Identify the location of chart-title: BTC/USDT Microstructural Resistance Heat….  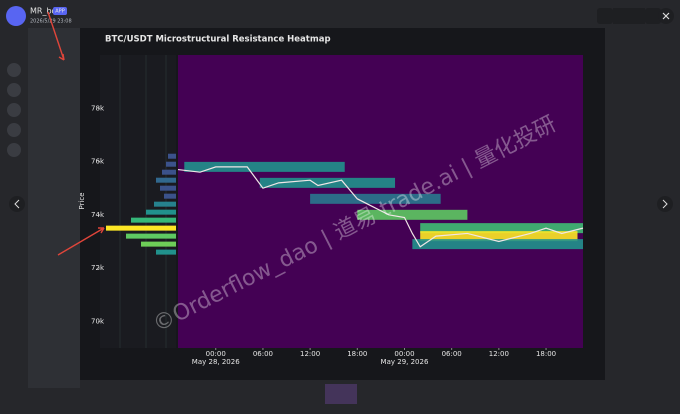
(218, 40).